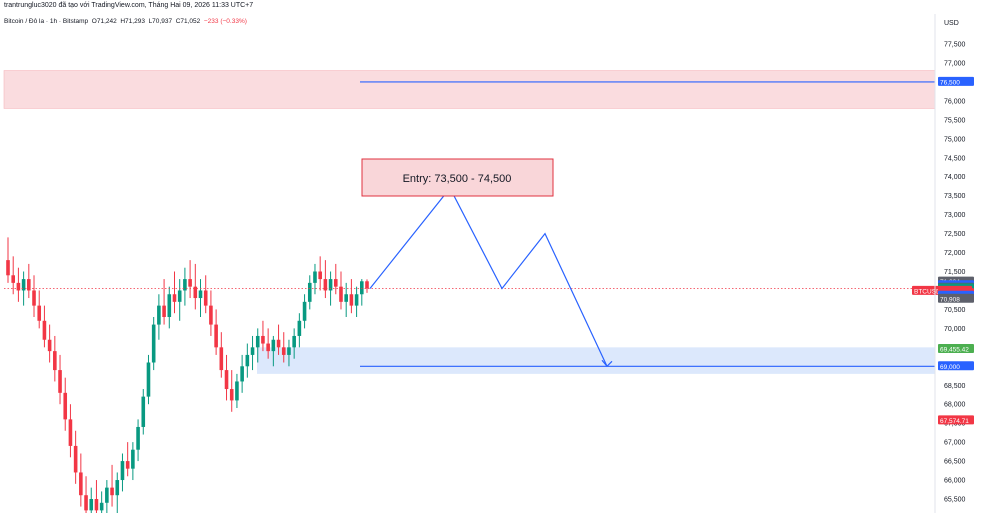 The width and height of the screenshot is (982, 513). I want to click on entry-annotation-label: Entry: 73,500 - 74,500, so click(457, 179).